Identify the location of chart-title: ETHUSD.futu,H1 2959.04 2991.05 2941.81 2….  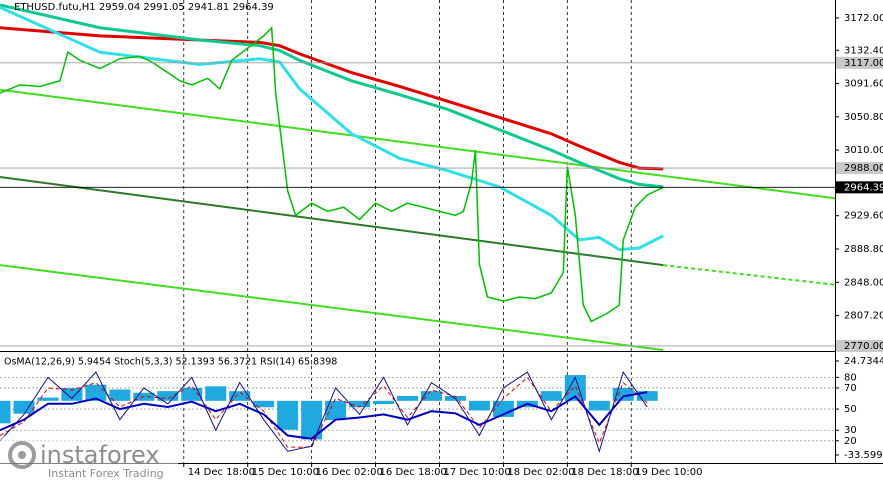
(144, 7).